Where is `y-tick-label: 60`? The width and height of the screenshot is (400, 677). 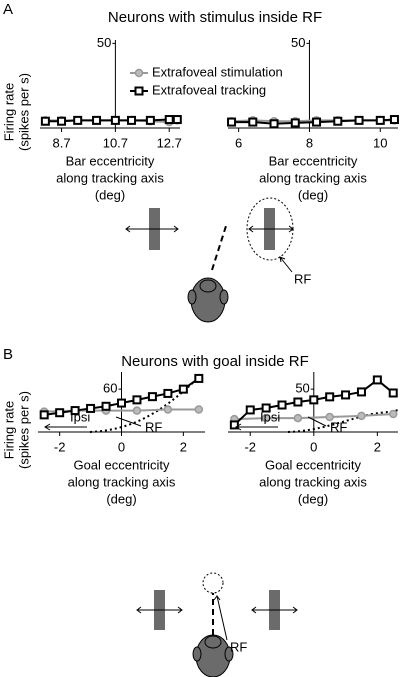 y-tick-label: 60 is located at coordinates (110, 388).